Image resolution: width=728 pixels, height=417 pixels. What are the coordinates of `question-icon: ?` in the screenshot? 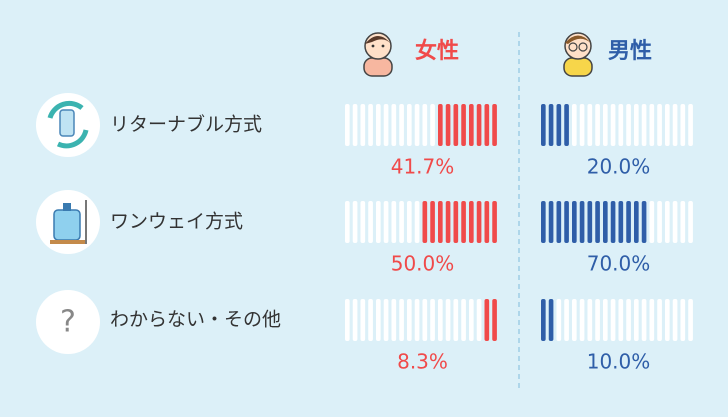 It's located at (68, 322).